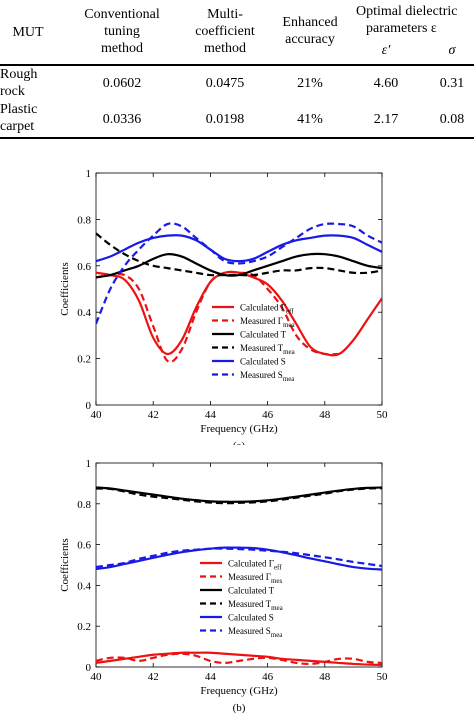 The width and height of the screenshot is (474, 713). I want to click on row-mut: Plastic carpet, so click(23, 118).